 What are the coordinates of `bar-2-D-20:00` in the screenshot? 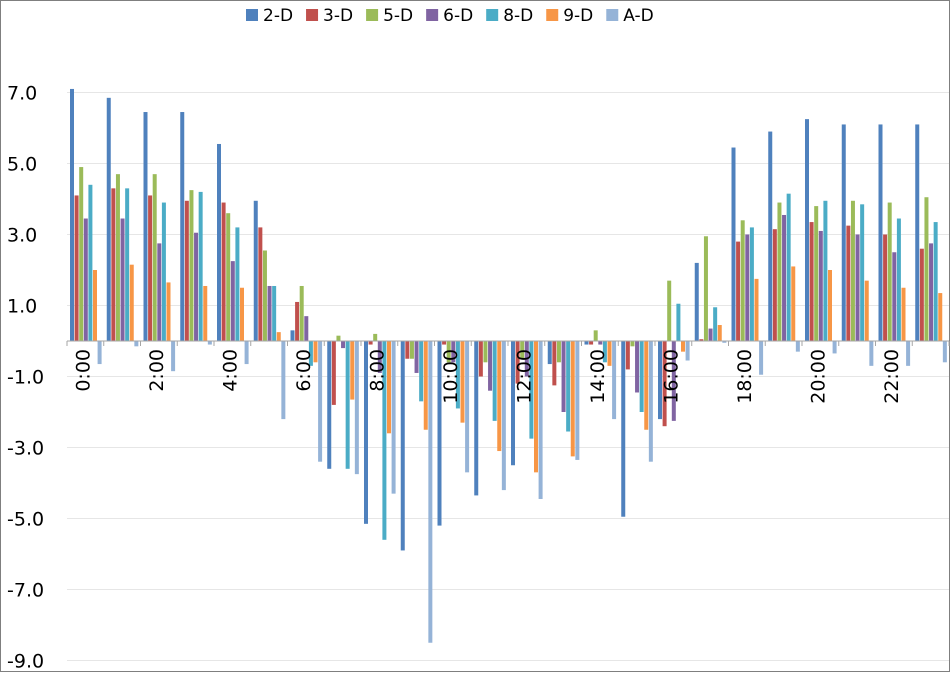 It's located at (807, 230).